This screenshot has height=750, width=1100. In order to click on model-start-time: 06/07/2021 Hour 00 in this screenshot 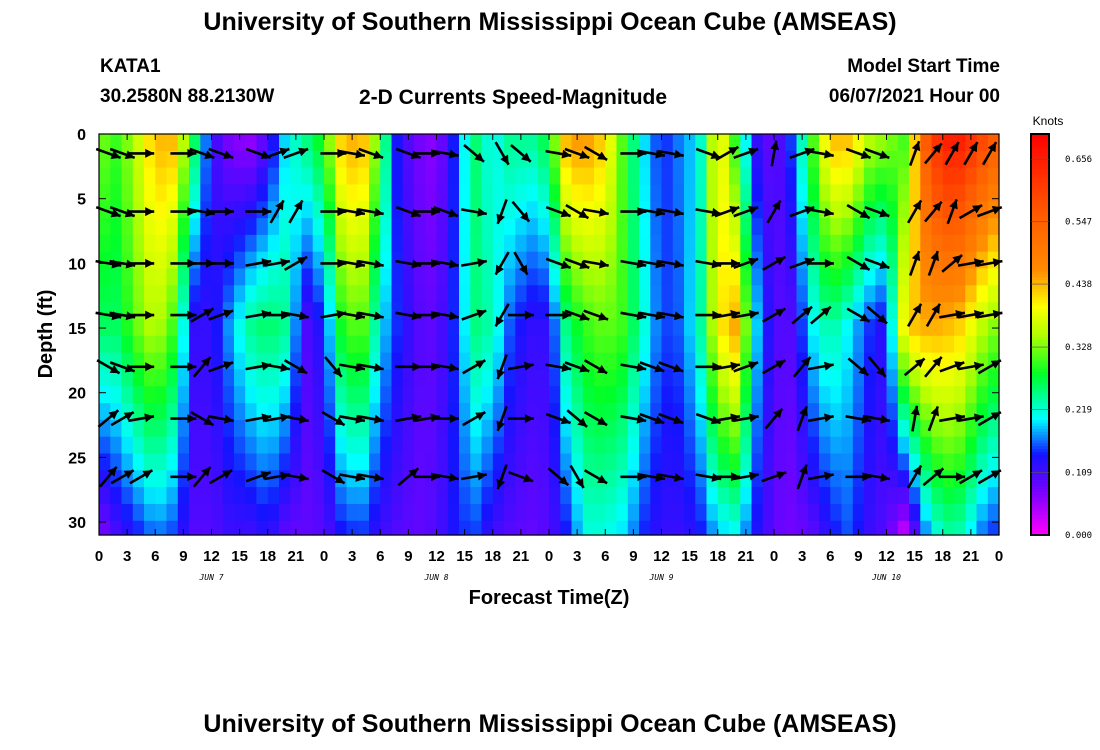, I will do `click(914, 96)`.